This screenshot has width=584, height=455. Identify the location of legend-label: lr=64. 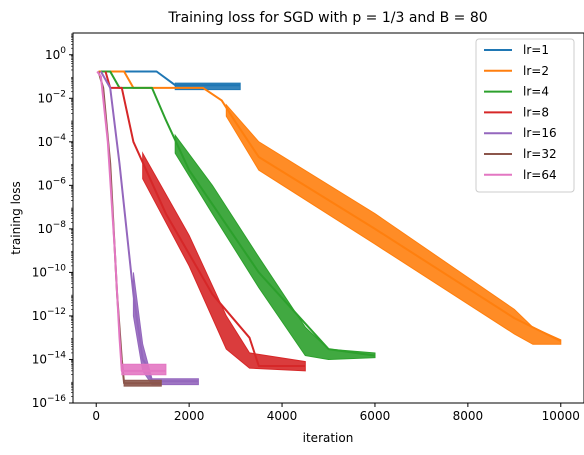
(540, 175).